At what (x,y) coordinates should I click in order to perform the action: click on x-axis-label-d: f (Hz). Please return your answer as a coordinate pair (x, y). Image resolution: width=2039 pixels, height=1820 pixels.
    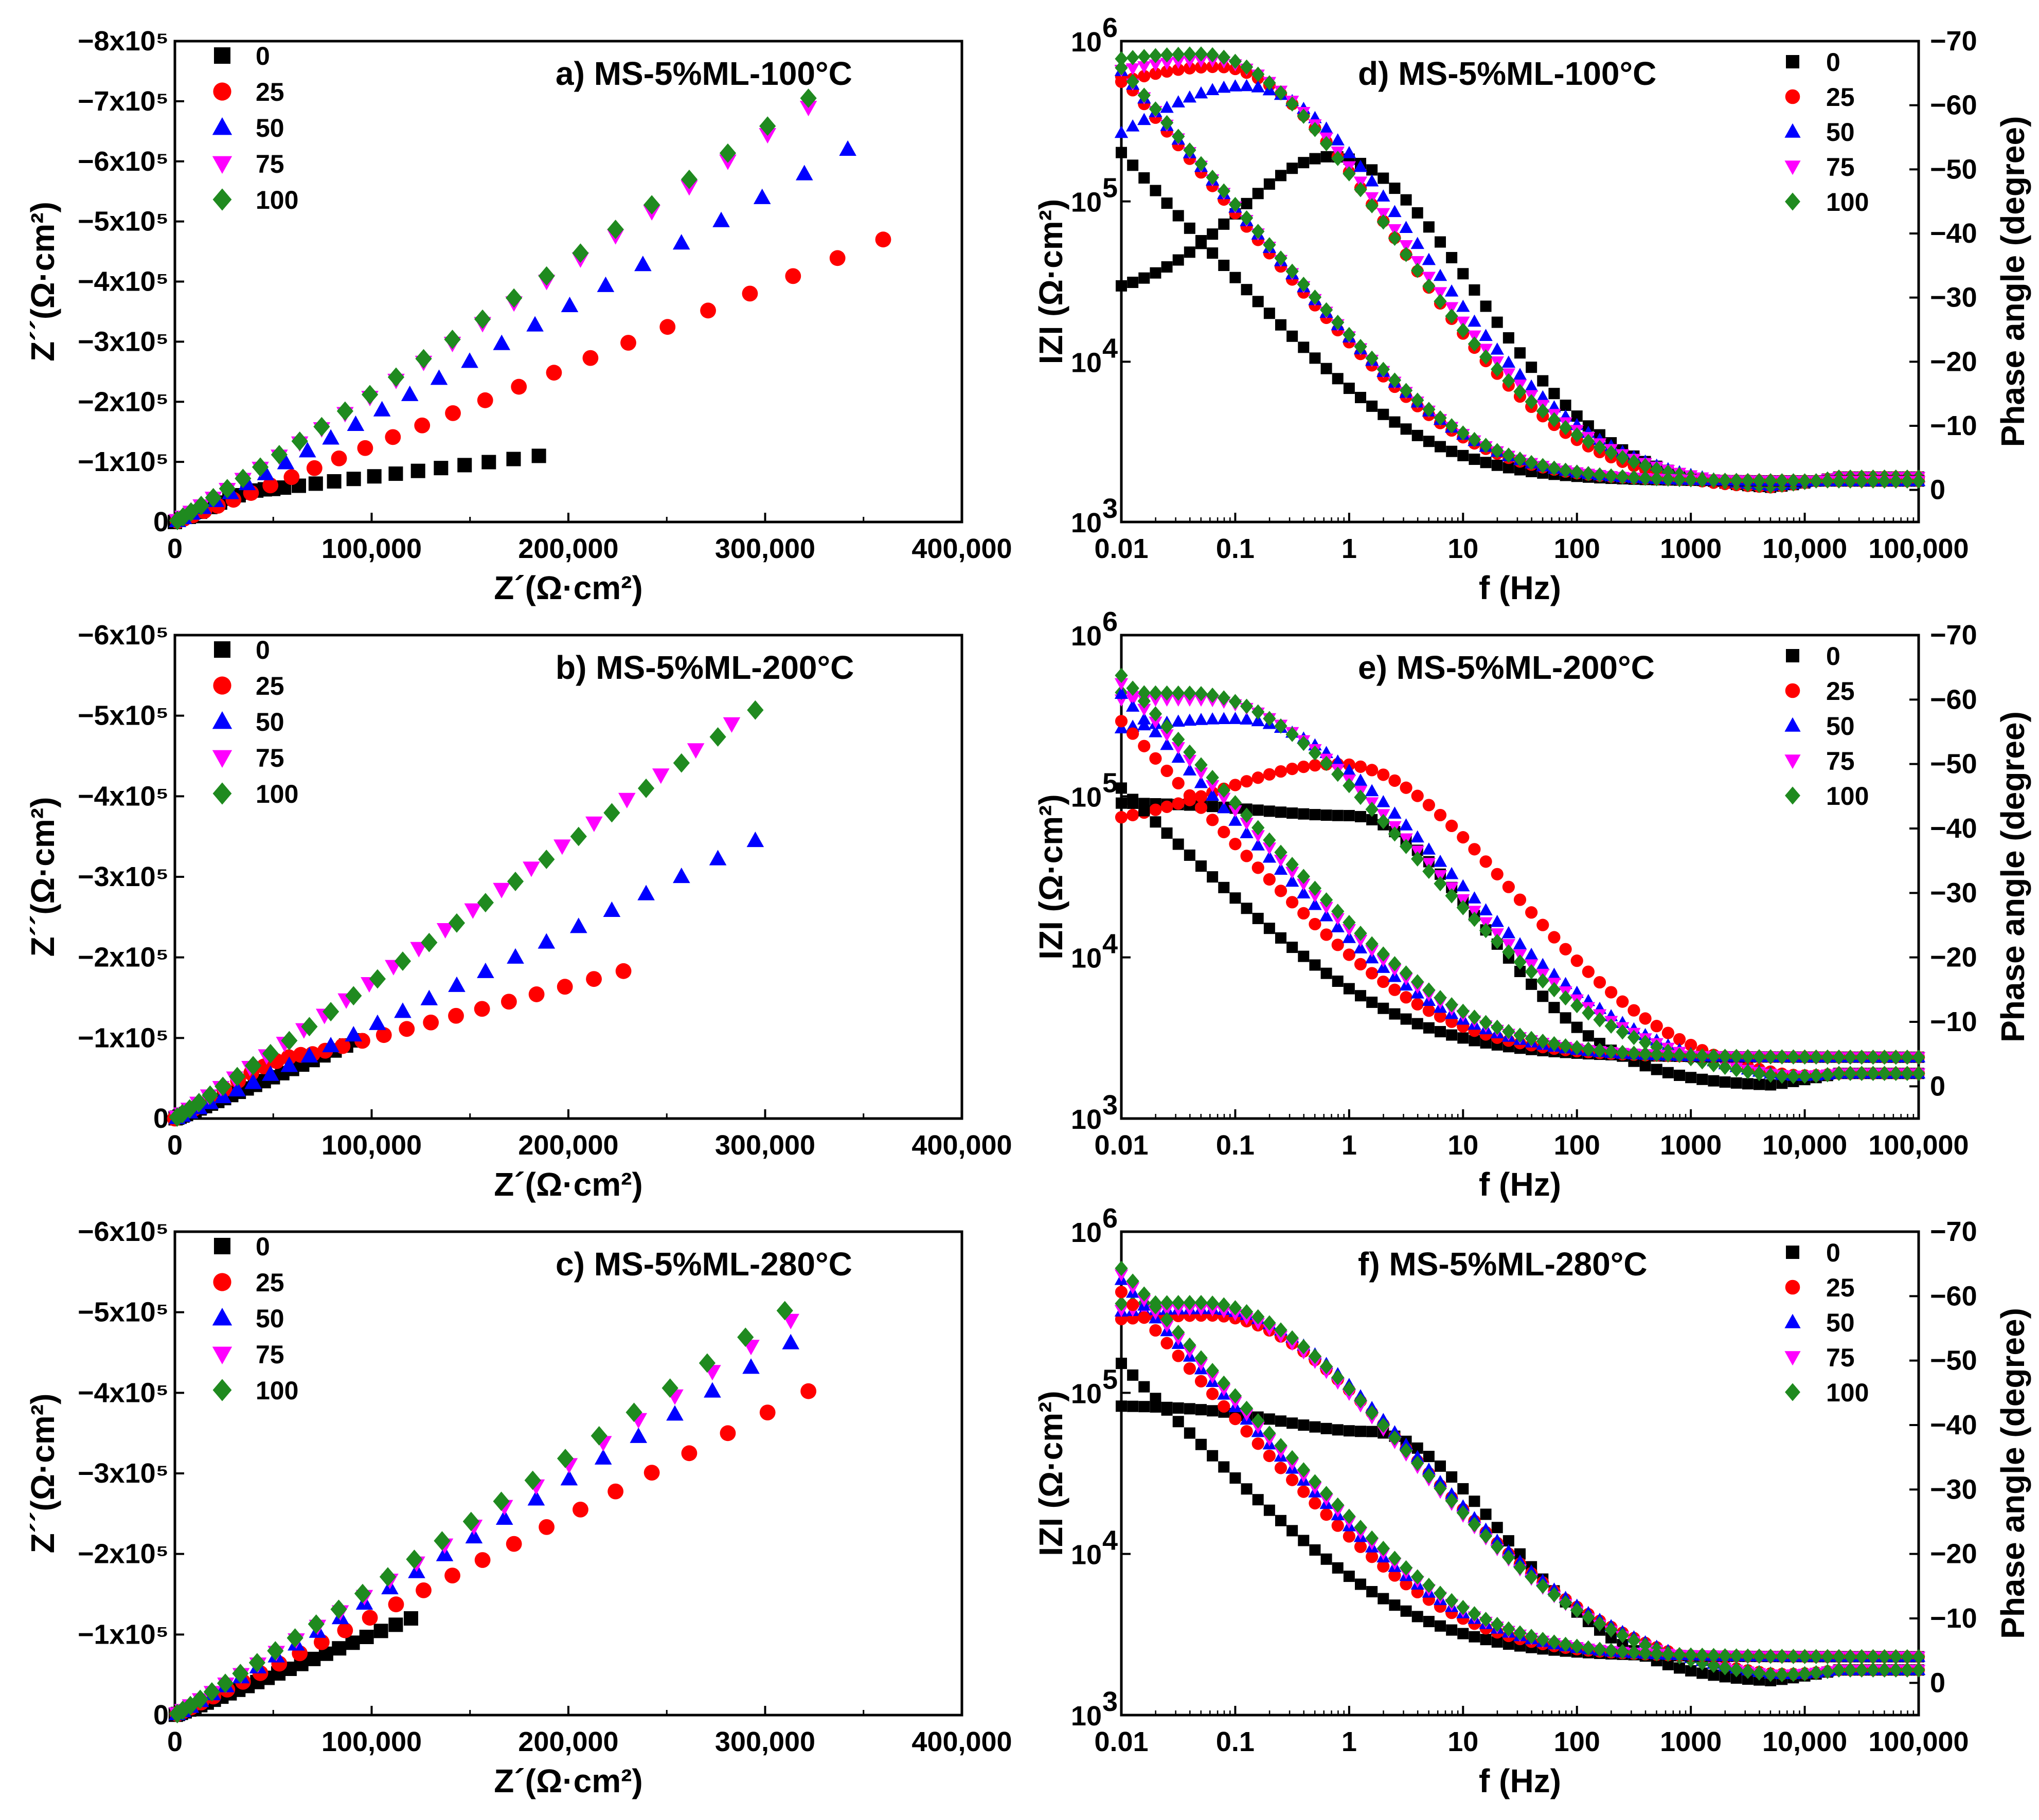
    Looking at the image, I should click on (1520, 587).